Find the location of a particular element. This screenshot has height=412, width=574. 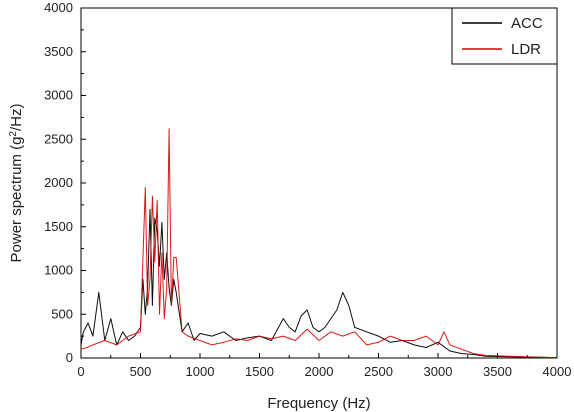

y-axis-label: Power spectrum (g2/Hz) is located at coordinates (17, 183).